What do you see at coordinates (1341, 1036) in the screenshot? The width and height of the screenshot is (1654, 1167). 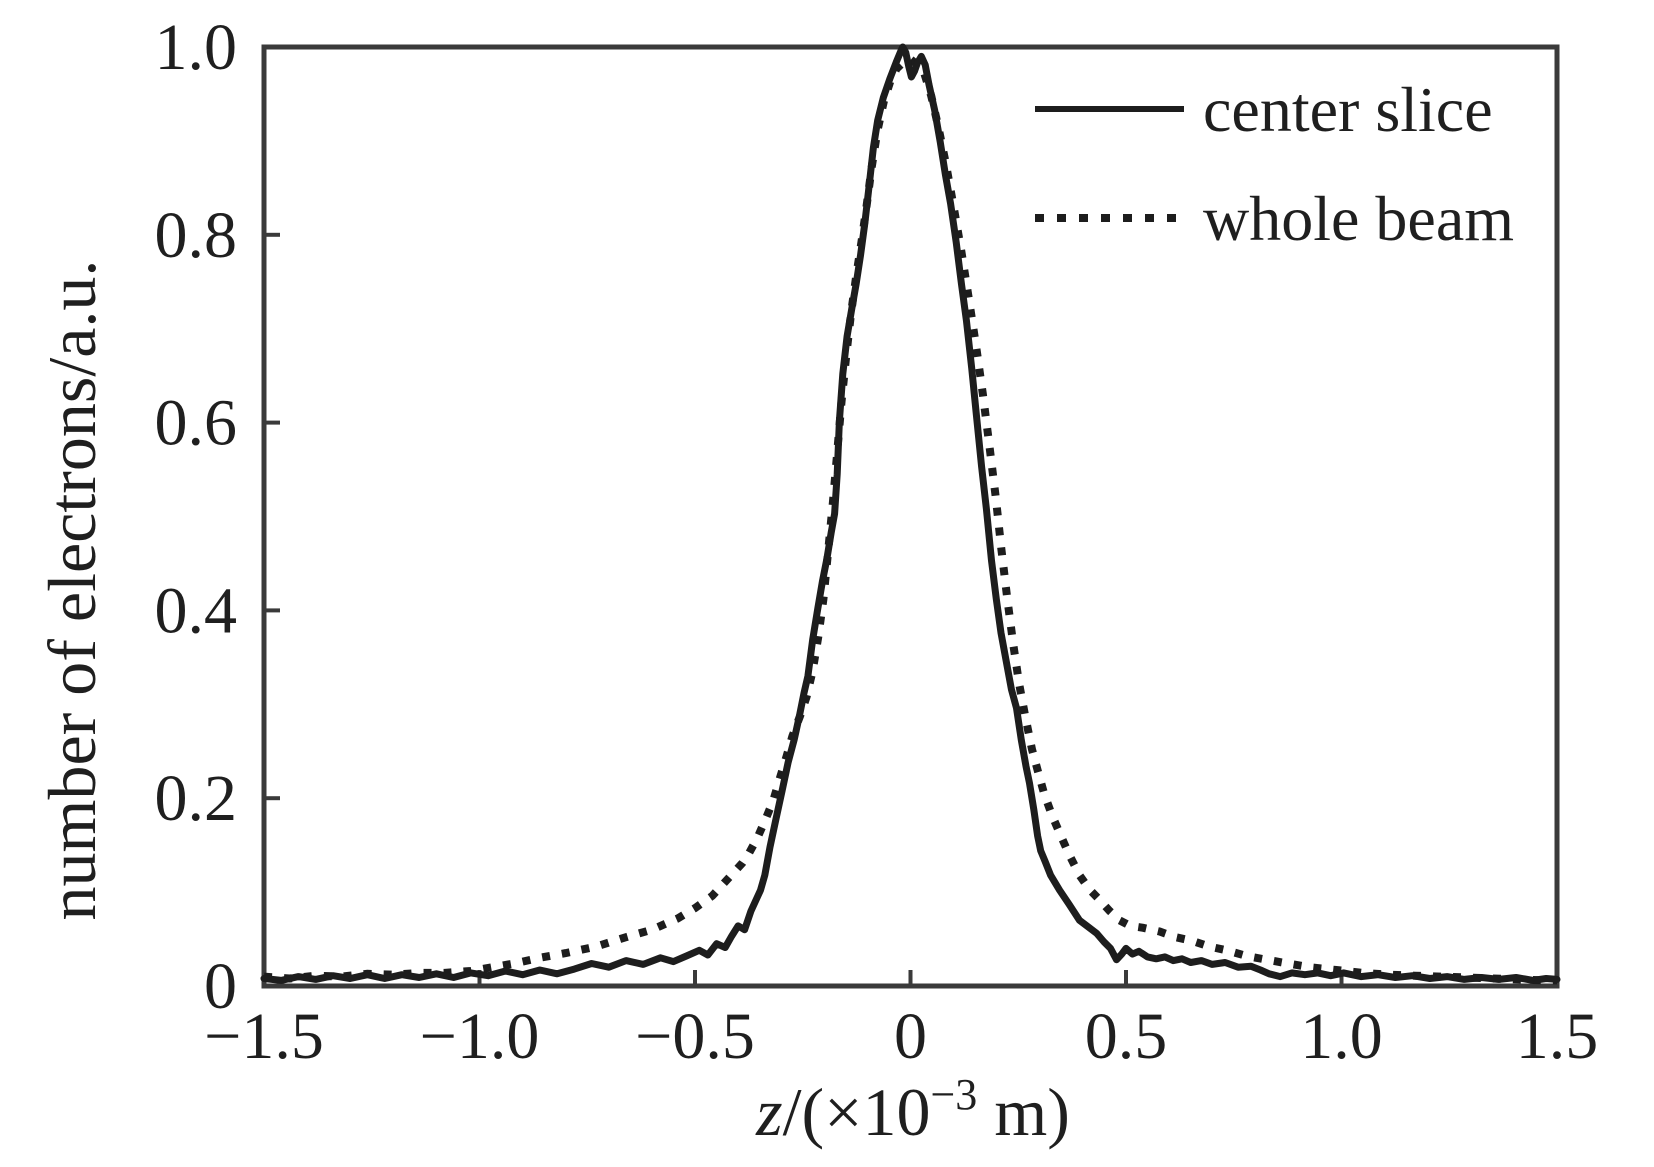 I see `x-tick-label: 1.0` at bounding box center [1341, 1036].